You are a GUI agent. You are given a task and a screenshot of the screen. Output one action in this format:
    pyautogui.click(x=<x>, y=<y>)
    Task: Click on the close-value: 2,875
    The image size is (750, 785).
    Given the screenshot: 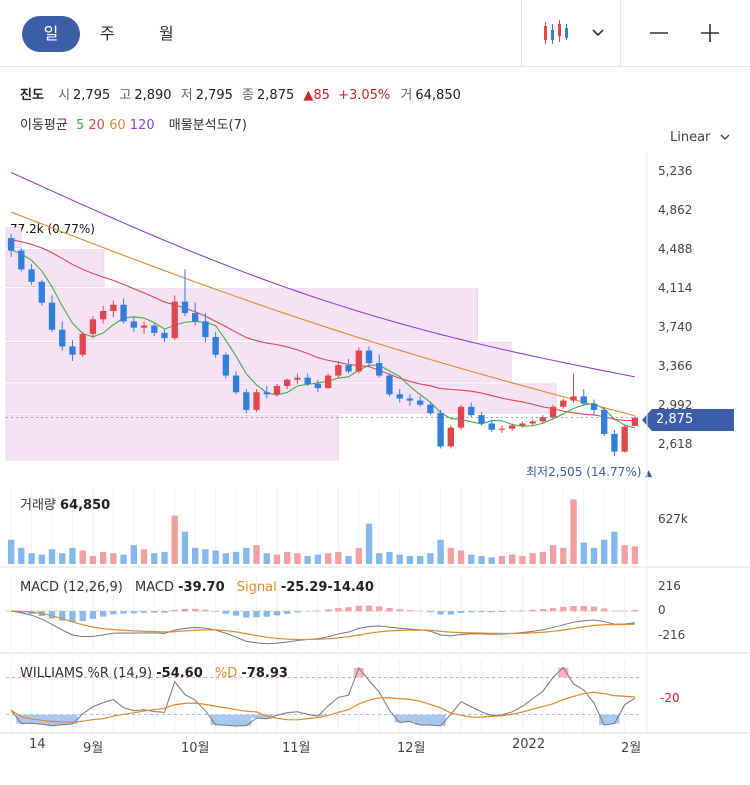 What is the action you would take?
    pyautogui.click(x=276, y=95)
    